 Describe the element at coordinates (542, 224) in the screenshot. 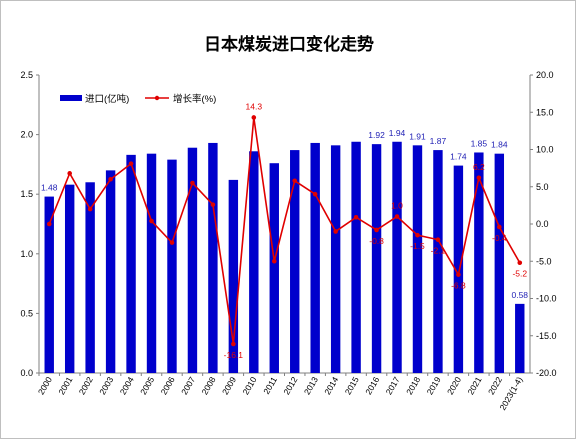

I see `right-tick-label: 0.0` at that location.